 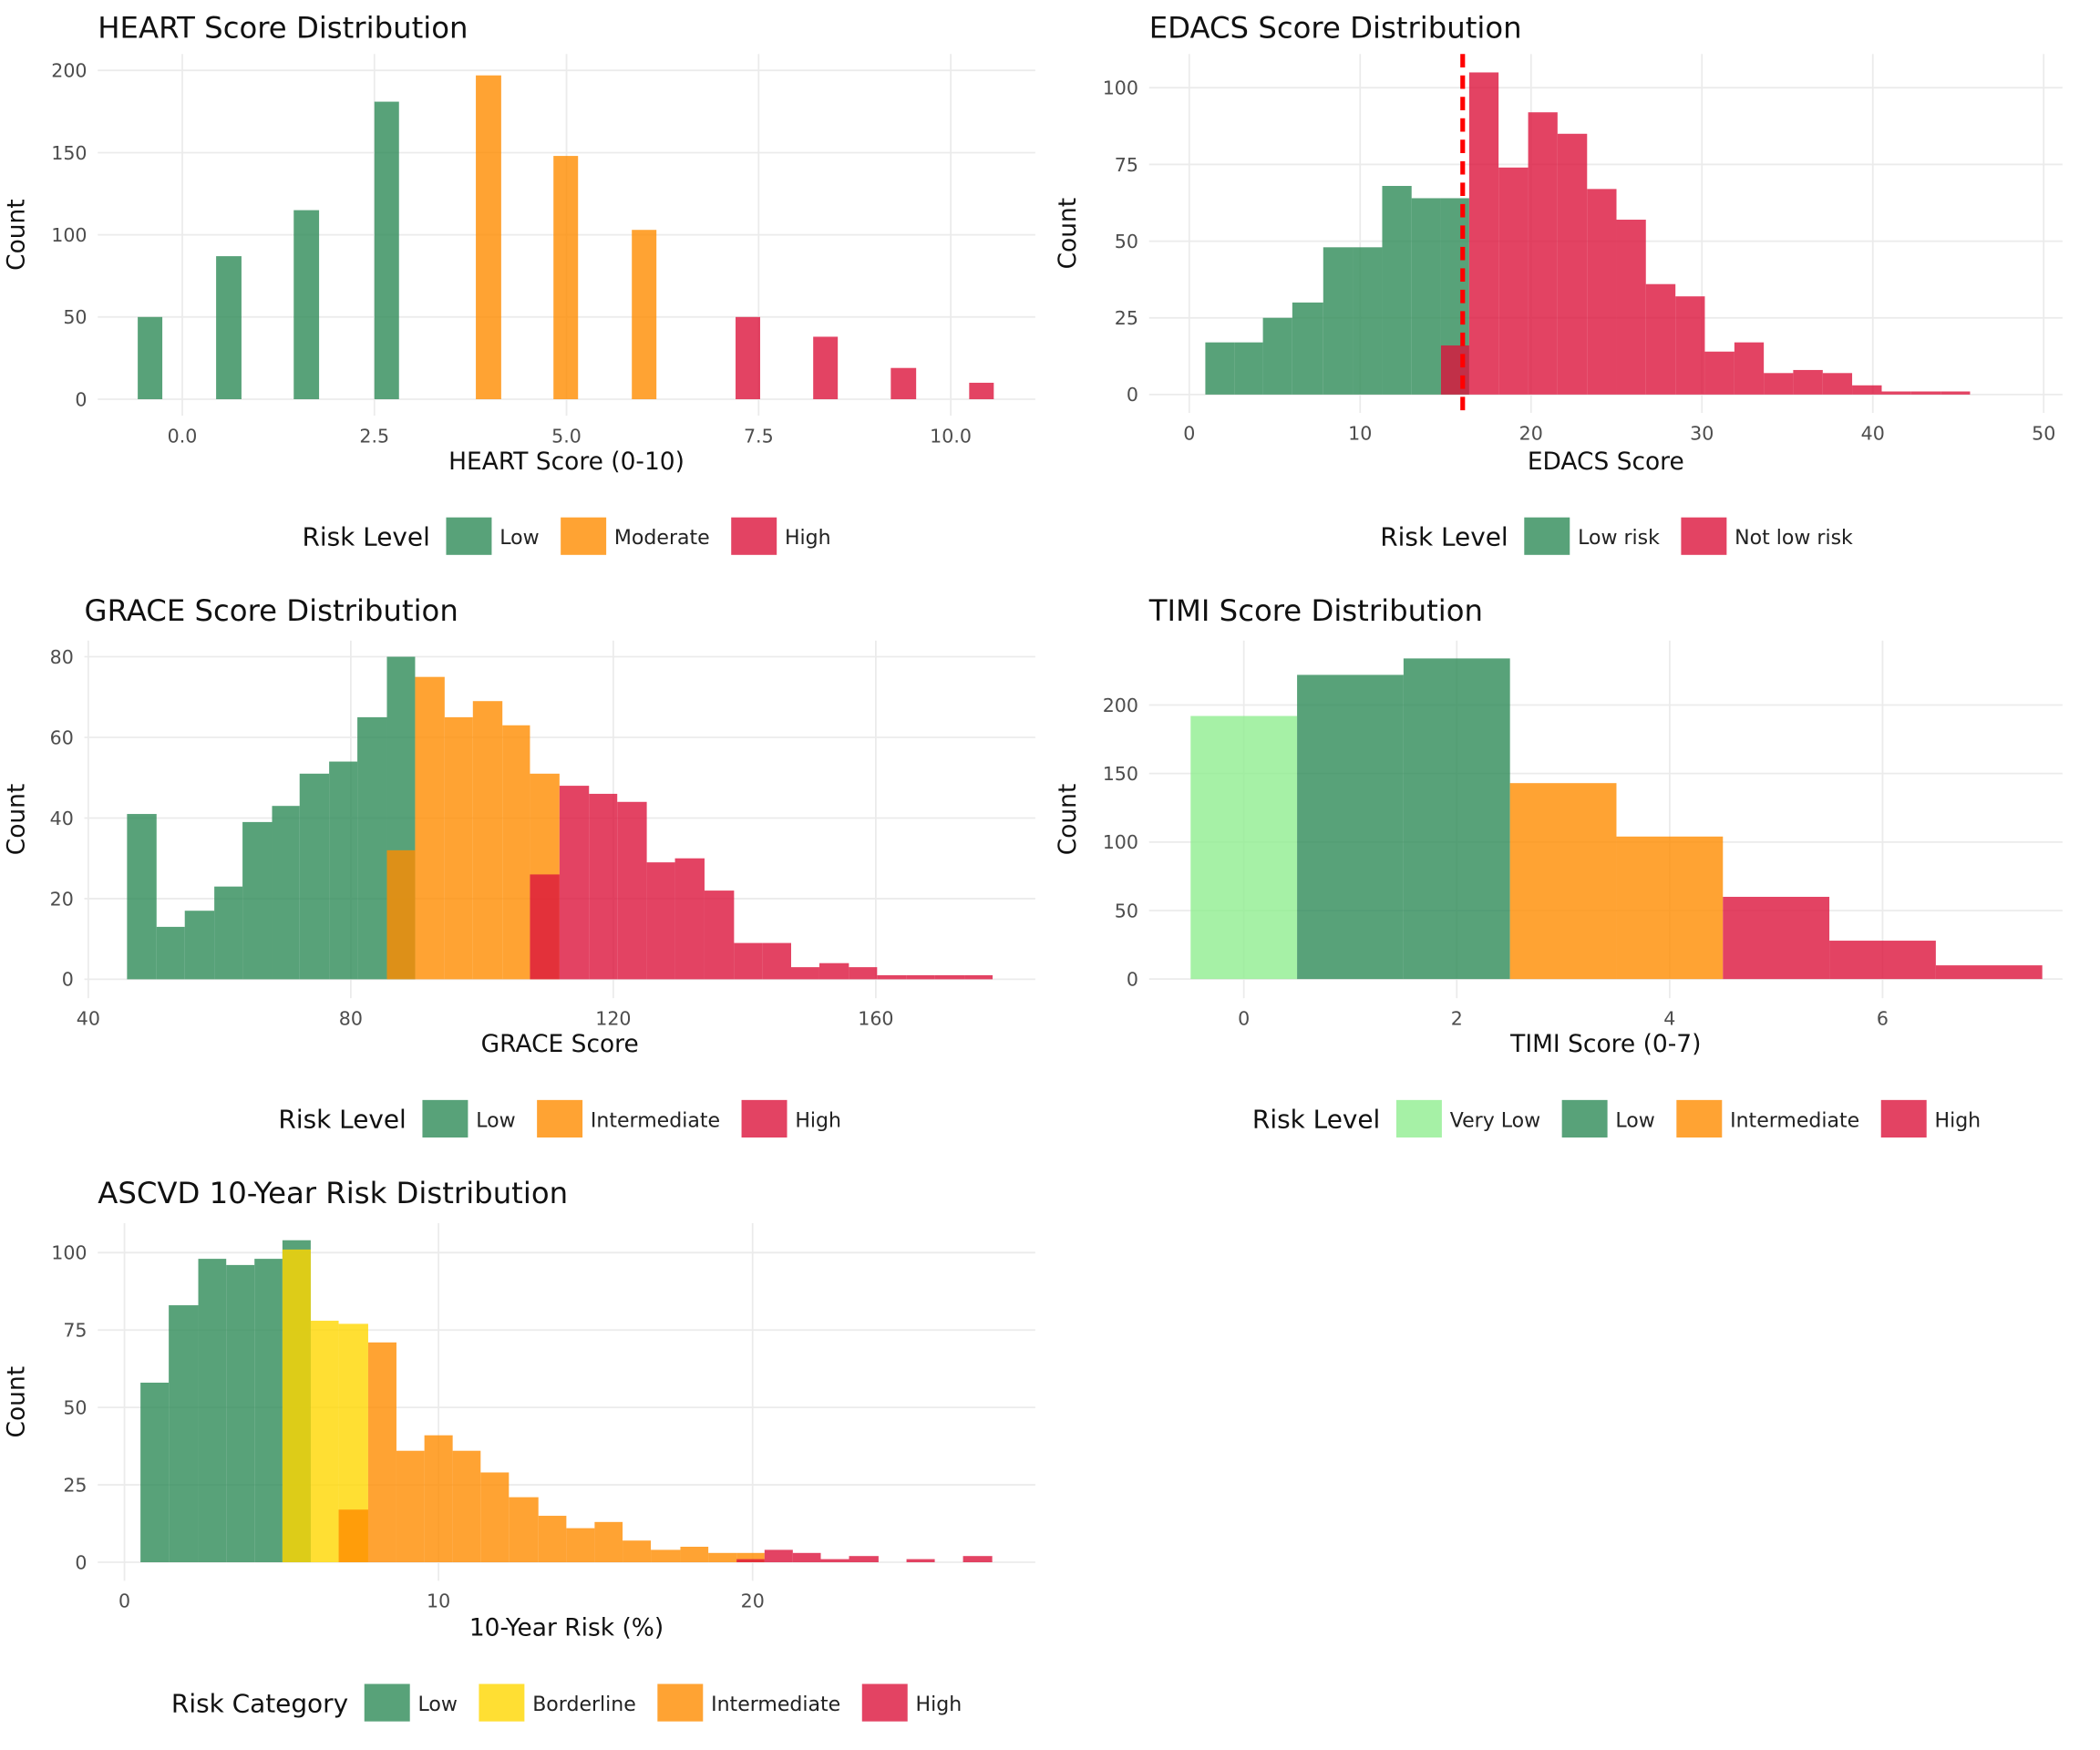 I want to click on legend-title: Risk Level, so click(x=1316, y=1120).